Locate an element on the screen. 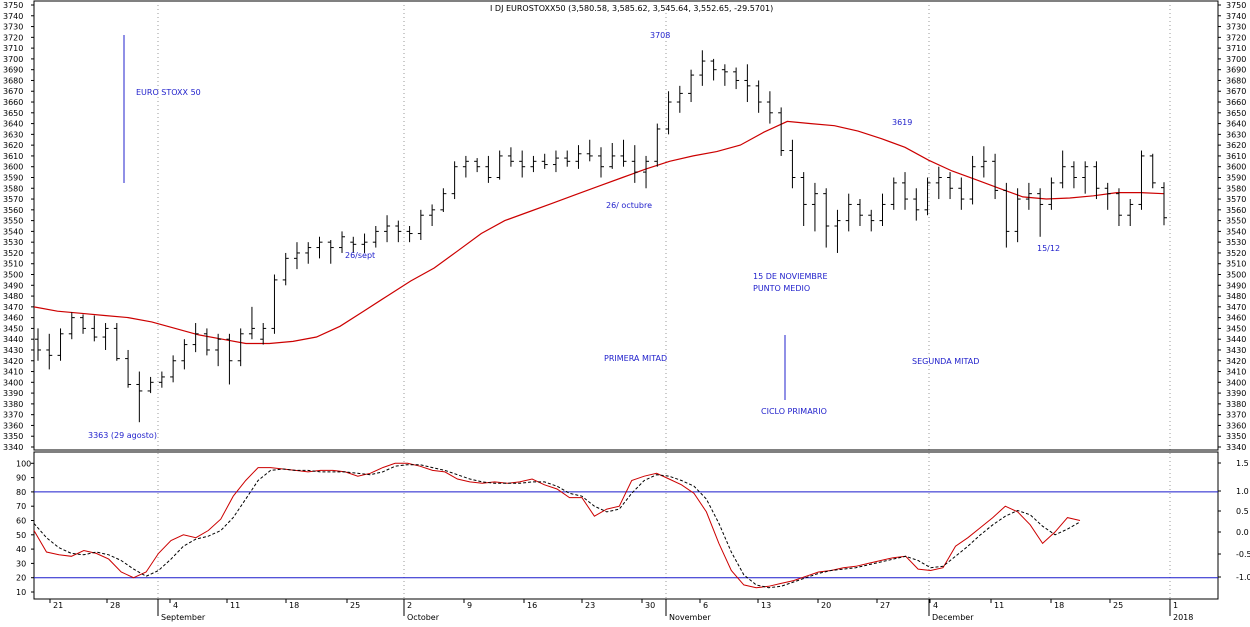 The height and width of the screenshot is (627, 1250). price-tick-label-left: 3500 is located at coordinates (13, 275).